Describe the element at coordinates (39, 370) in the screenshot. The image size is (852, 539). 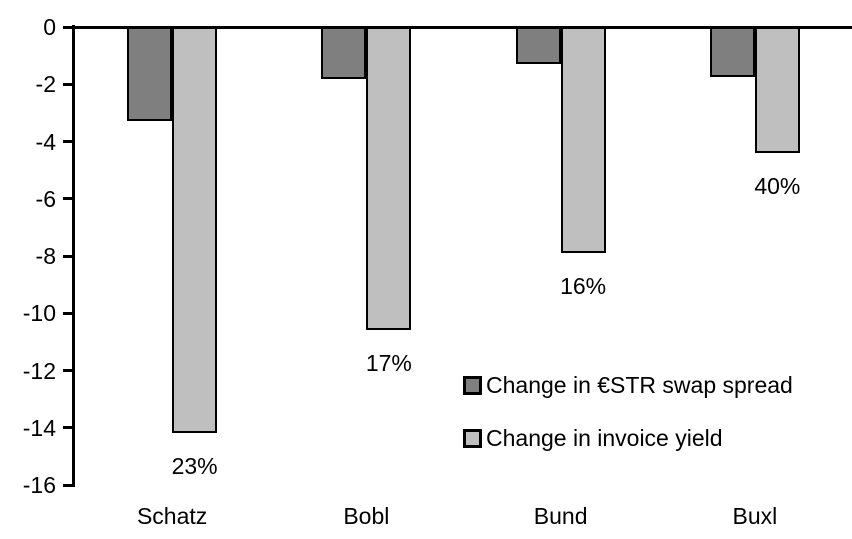
I see `y-tick-label: -12` at that location.